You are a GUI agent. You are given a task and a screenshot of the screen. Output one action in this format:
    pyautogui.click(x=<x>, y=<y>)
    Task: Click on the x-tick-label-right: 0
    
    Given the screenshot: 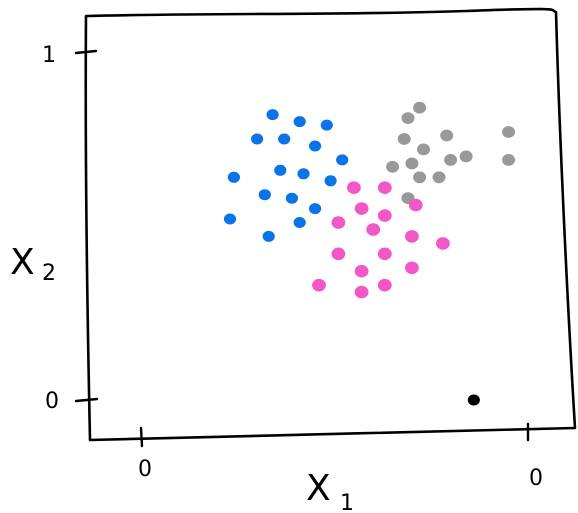 What is the action you would take?
    pyautogui.click(x=536, y=478)
    